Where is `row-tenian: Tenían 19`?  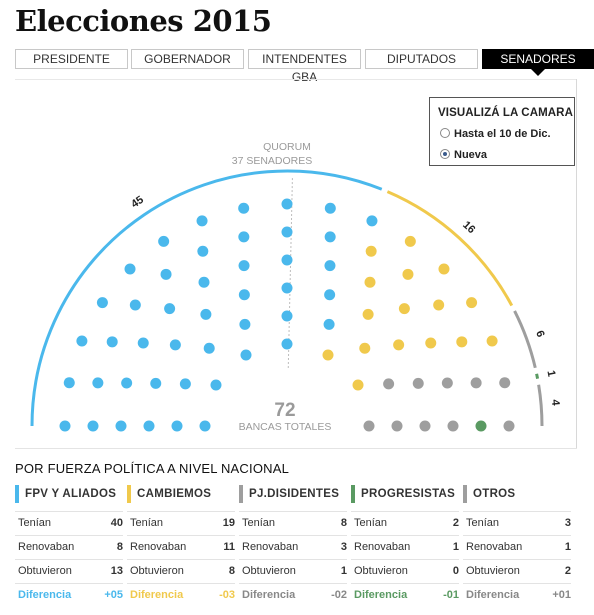
row-tenian: Tenían 19 is located at coordinates (181, 523).